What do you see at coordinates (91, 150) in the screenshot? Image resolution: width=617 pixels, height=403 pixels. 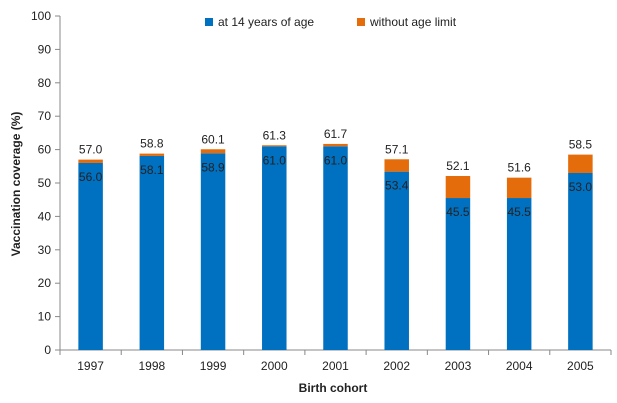 I see `data-label-without-age-limit: 57.0` at bounding box center [91, 150].